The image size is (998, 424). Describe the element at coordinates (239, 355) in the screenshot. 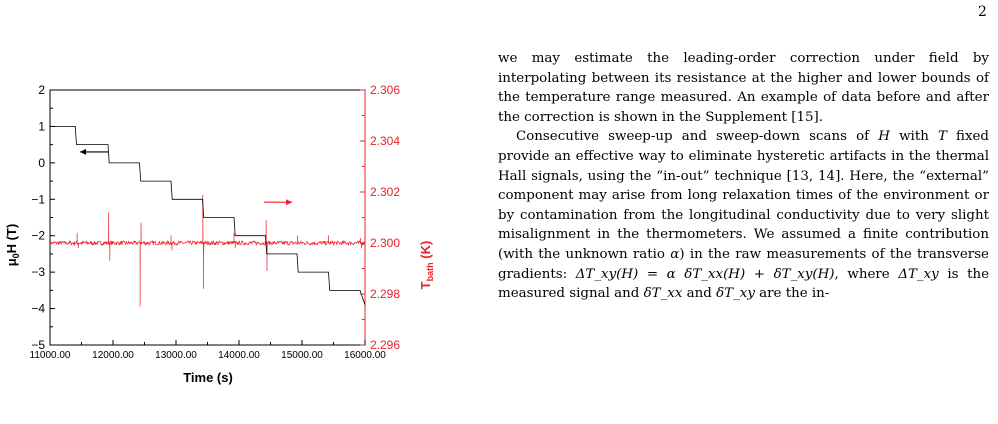

I see `x-tick-label: 14000.00` at that location.